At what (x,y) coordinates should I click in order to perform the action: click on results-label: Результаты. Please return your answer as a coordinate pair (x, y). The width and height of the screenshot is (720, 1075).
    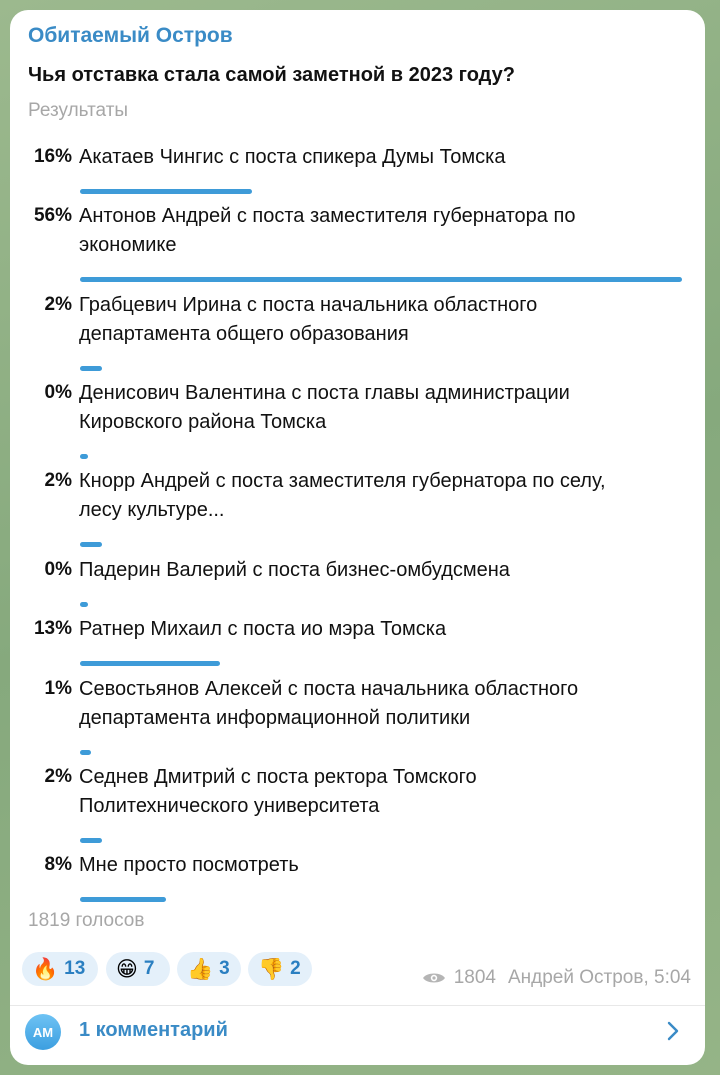
    Looking at the image, I should click on (78, 110).